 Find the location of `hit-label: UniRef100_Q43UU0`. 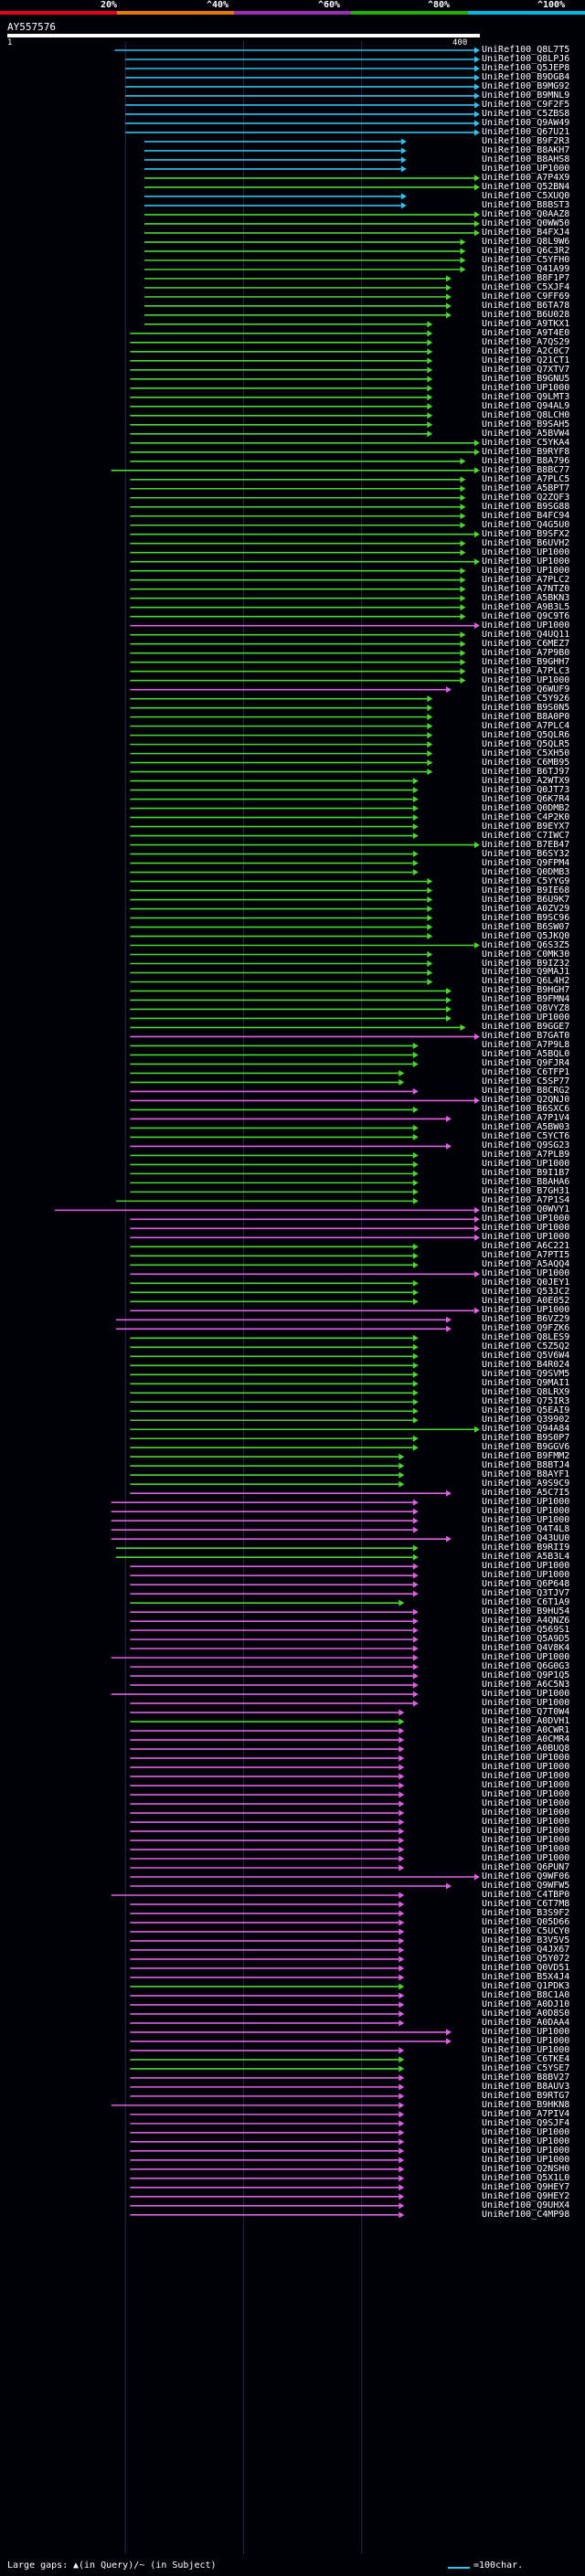

hit-label: UniRef100_Q43UU0 is located at coordinates (526, 1538).